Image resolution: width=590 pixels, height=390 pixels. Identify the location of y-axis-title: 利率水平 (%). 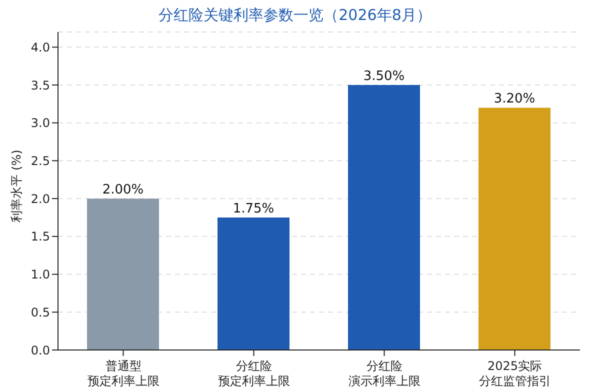
(16, 186).